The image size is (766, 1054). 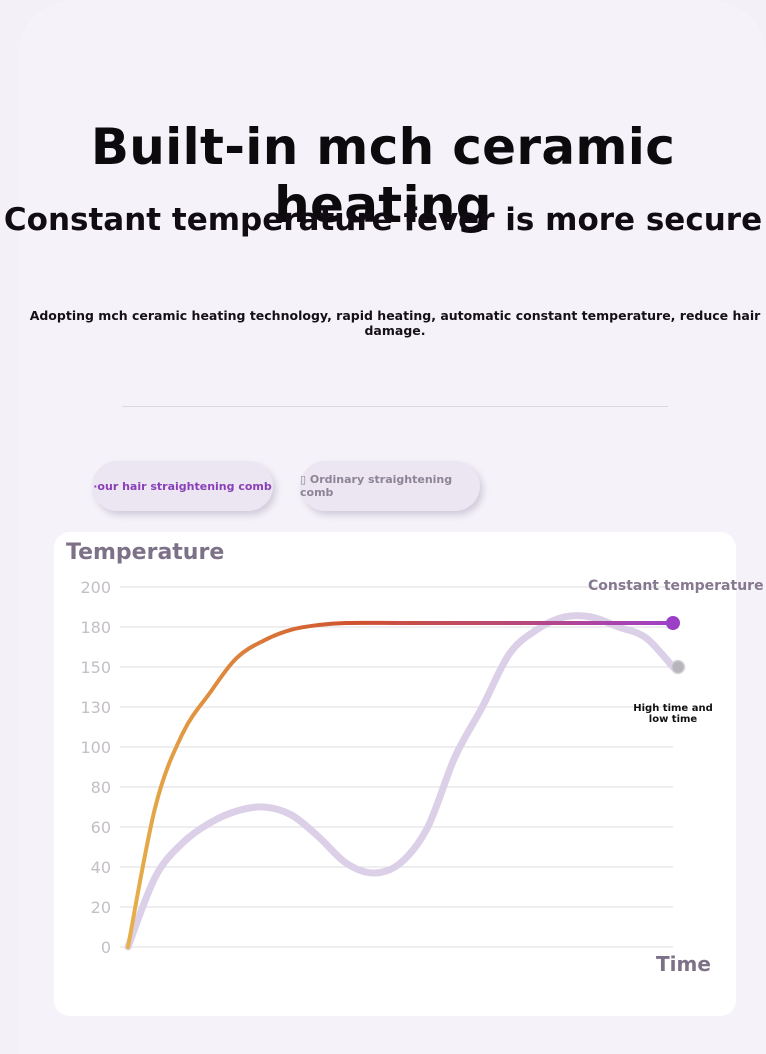 I want to click on legend-ours-label: ·our hair straightening comb, so click(x=182, y=486).